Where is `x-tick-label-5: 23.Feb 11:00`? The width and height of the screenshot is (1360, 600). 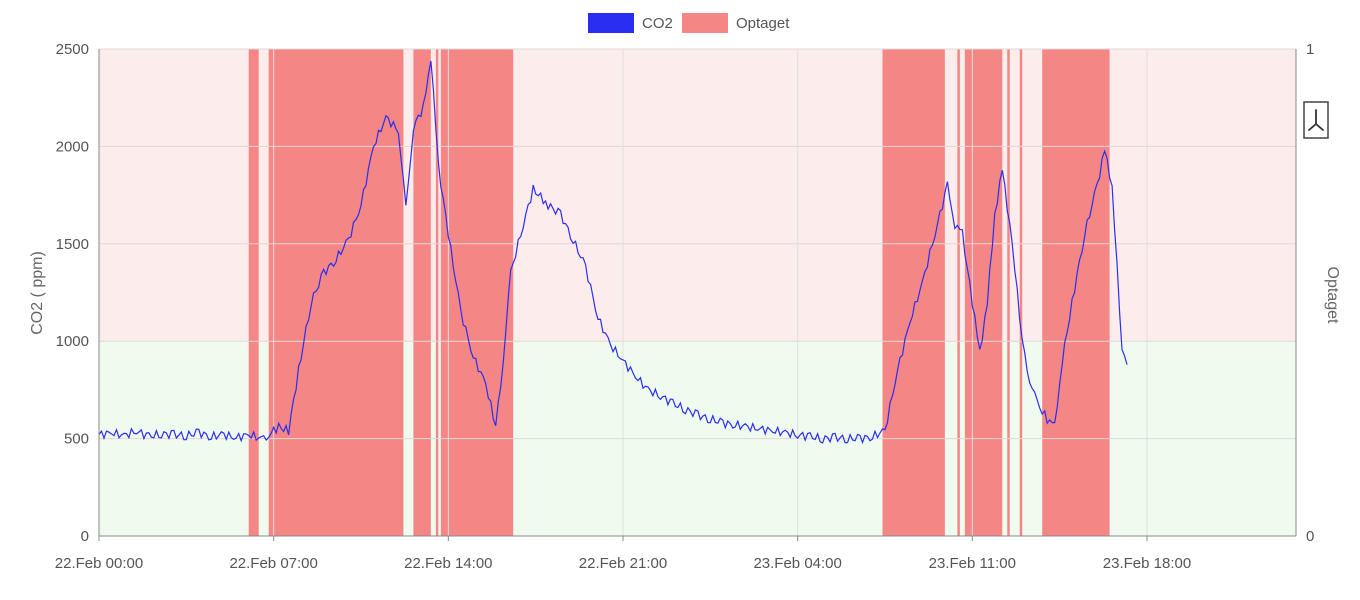 x-tick-label-5: 23.Feb 11:00 is located at coordinates (972, 563).